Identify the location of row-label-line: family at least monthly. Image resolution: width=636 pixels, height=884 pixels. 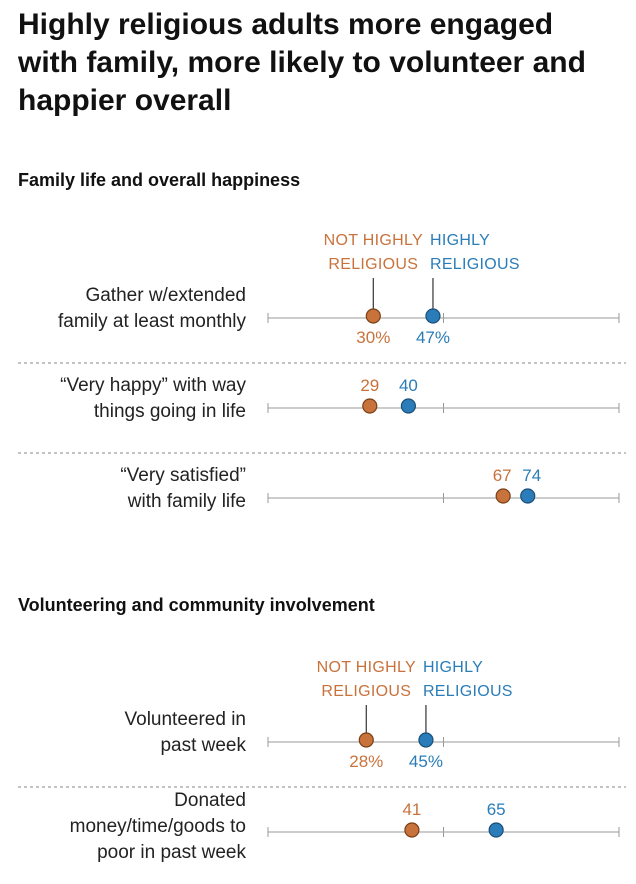
(152, 321).